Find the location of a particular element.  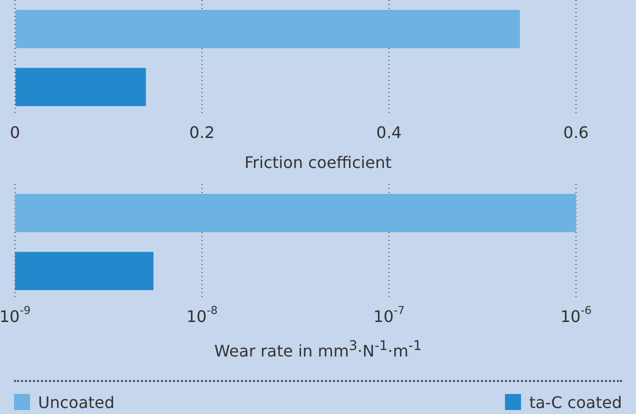

x-axis-title: Friction coefficient is located at coordinates (318, 163).